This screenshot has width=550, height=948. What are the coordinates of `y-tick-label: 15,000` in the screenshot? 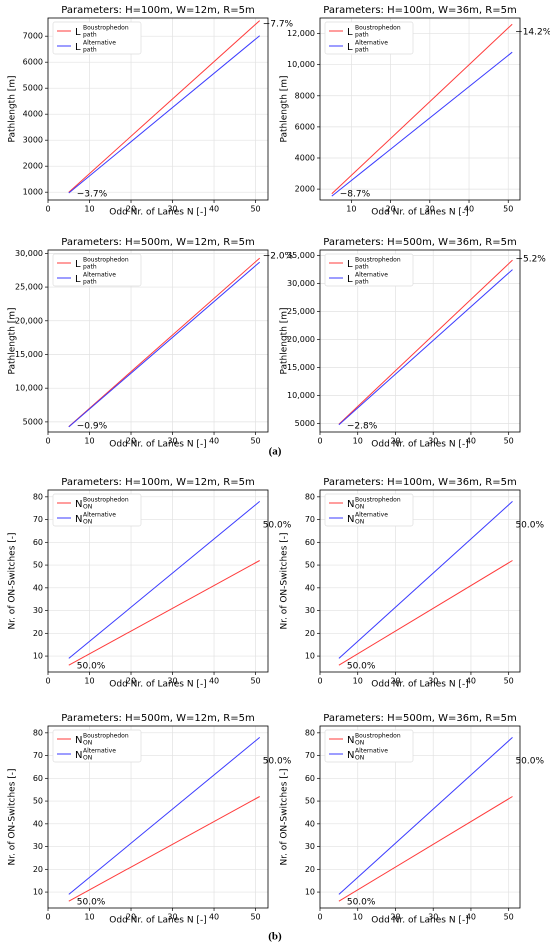 It's located at (29, 354).